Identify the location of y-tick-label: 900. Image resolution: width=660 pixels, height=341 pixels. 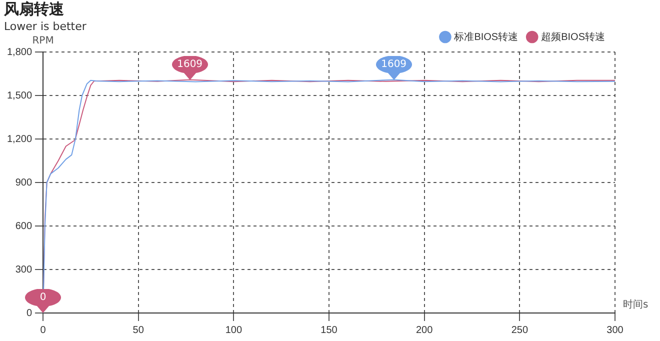
(23, 182).